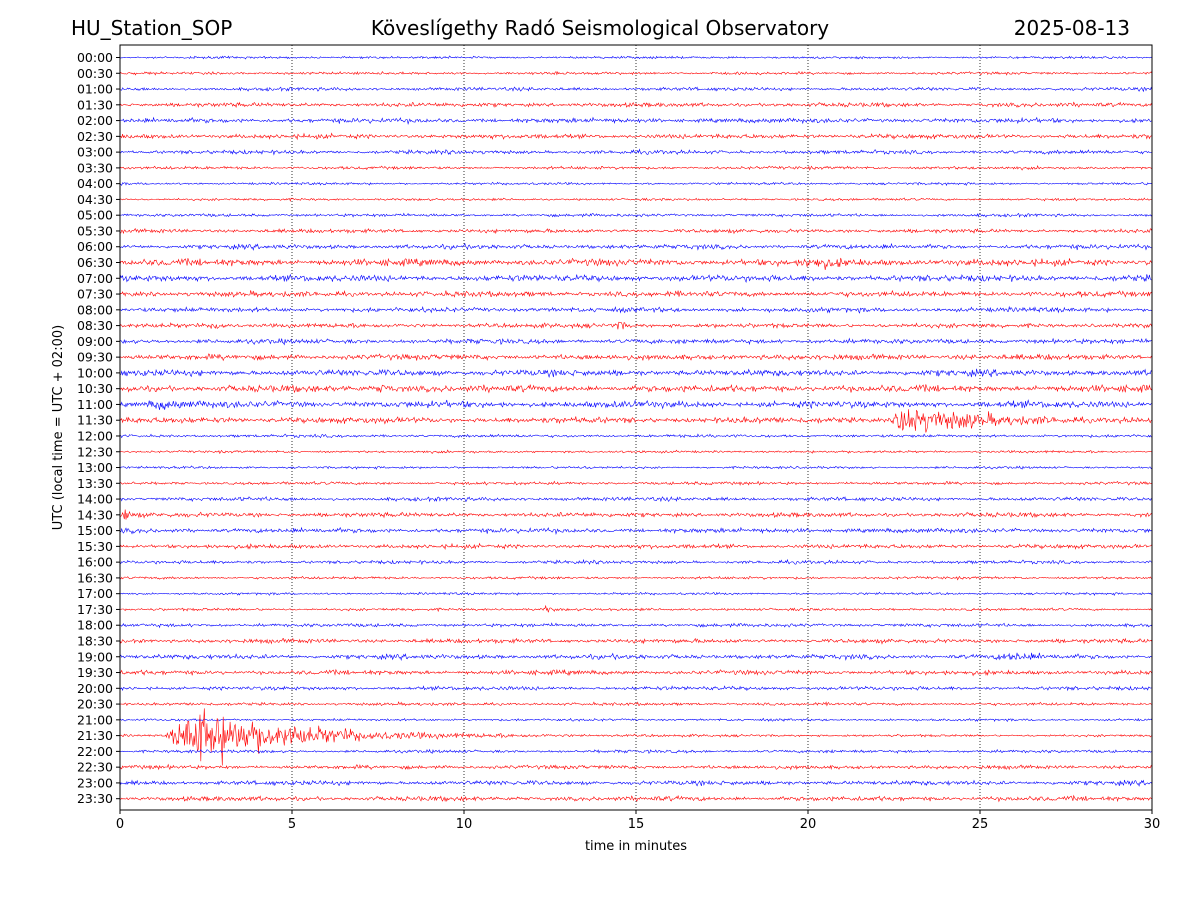 This screenshot has width=1200, height=900. What do you see at coordinates (95, 325) in the screenshot?
I see `y-tick-label: 08:30` at bounding box center [95, 325].